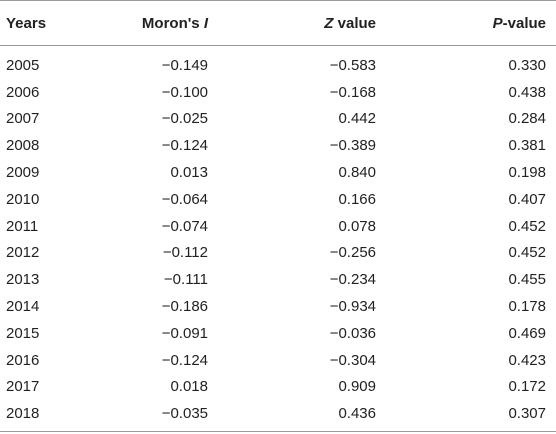 Image resolution: width=556 pixels, height=434 pixels. Describe the element at coordinates (23, 65) in the screenshot. I see `cell-year: 2005` at that location.